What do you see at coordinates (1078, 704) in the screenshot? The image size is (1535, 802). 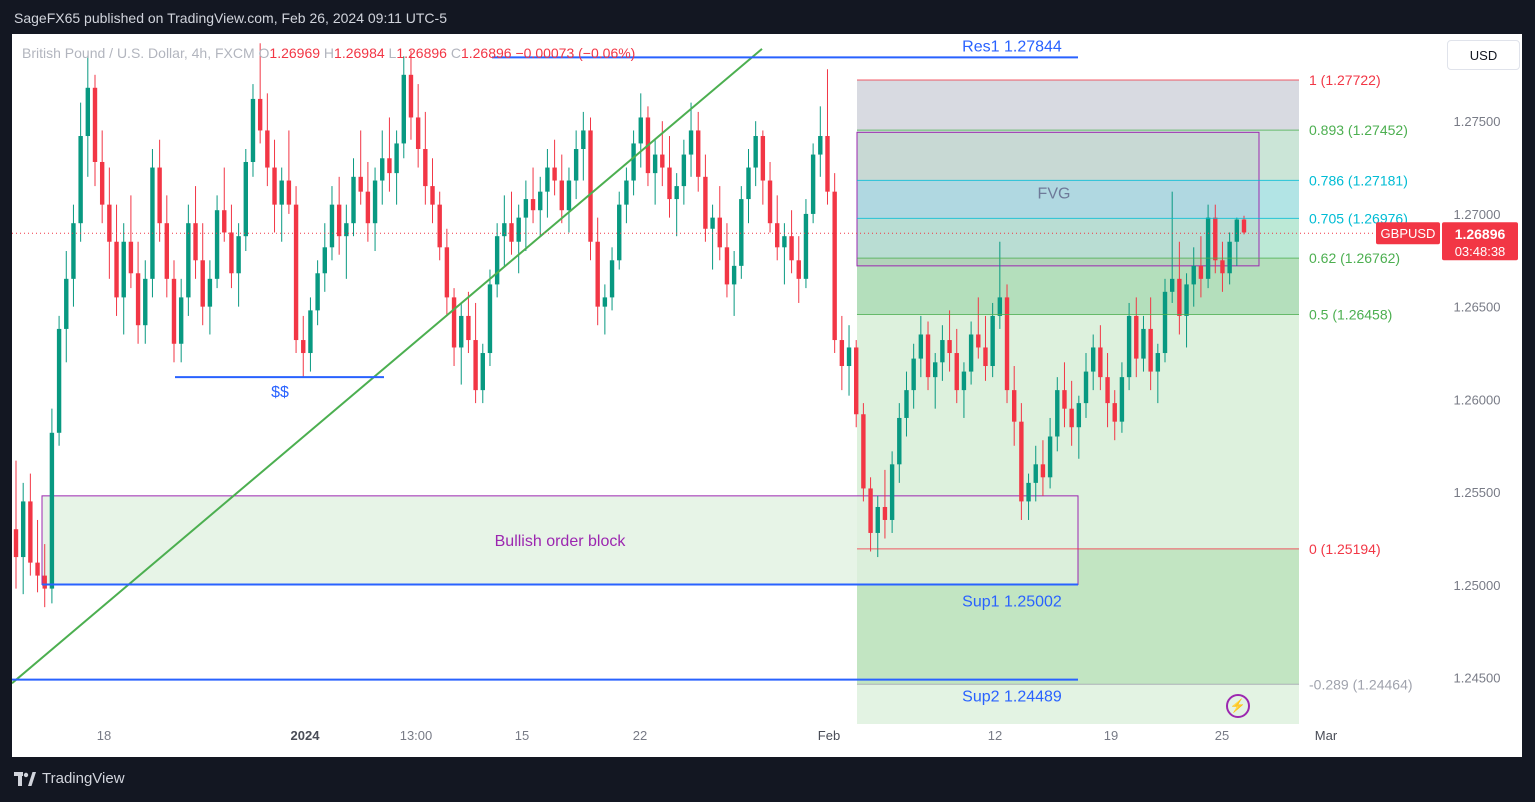 I see `fib-zone-lower` at bounding box center [1078, 704].